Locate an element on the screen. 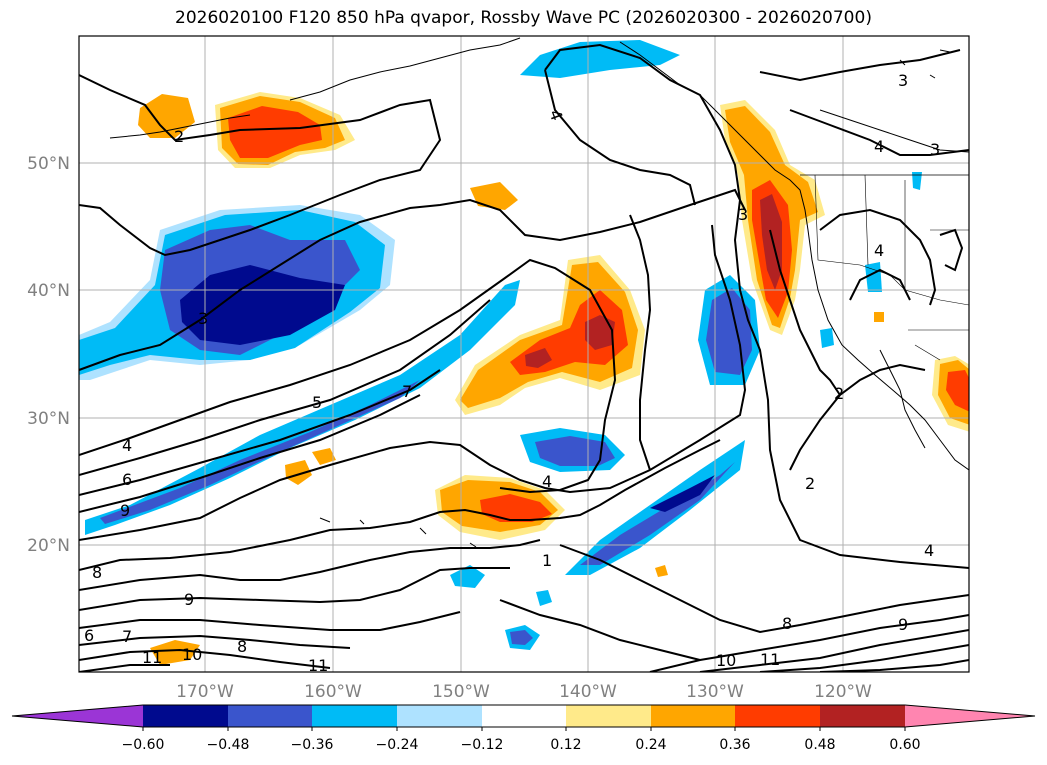 Image resolution: width=1047 pixels, height=765 pixels. lon-label: 170°W is located at coordinates (205, 692).